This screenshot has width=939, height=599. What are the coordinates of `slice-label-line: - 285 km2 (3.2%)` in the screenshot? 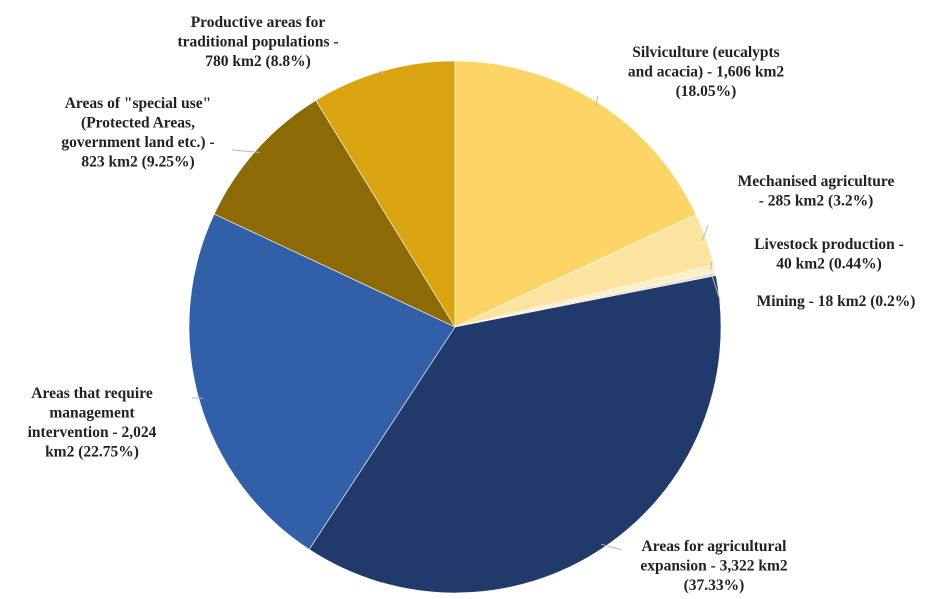 It's located at (816, 201).